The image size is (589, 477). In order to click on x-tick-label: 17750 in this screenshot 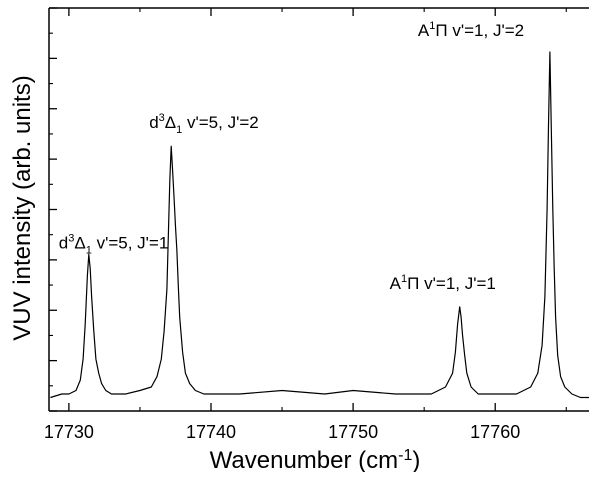, I will do `click(353, 432)`.